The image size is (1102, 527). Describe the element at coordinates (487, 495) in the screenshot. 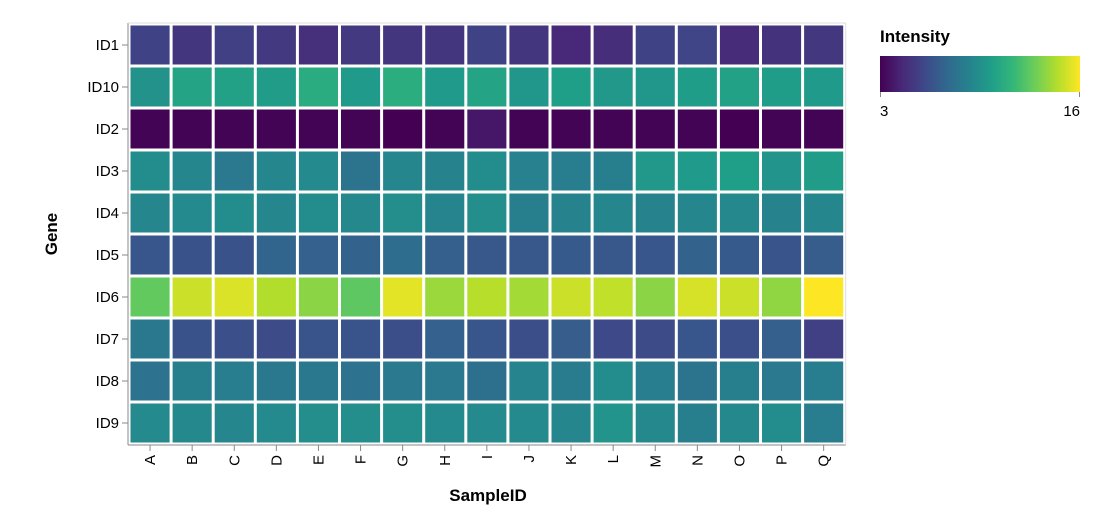

I see `x-axis-title: SampleID` at that location.